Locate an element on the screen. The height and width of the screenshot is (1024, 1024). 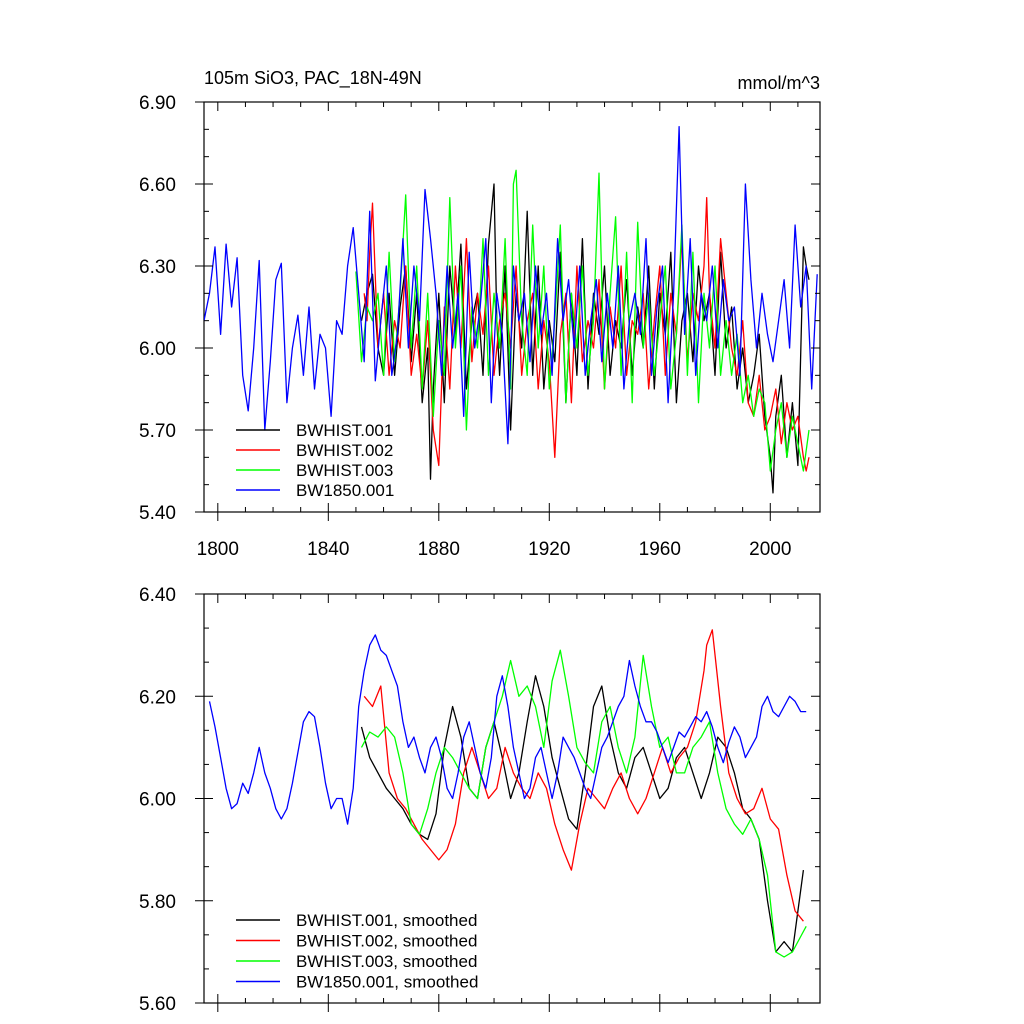
y-tick-label: 5.60 is located at coordinates (157, 1004).